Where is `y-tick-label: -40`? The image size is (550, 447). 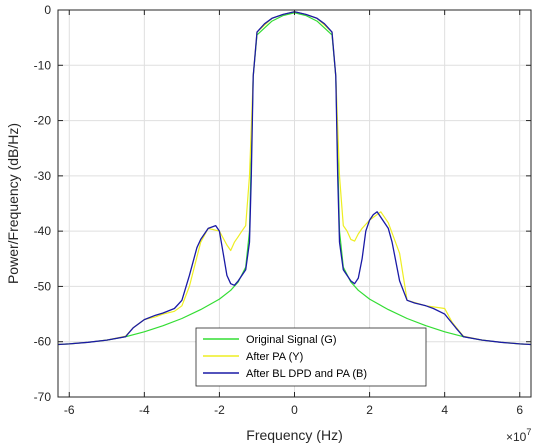
y-tick-label: -40 is located at coordinates (43, 231).